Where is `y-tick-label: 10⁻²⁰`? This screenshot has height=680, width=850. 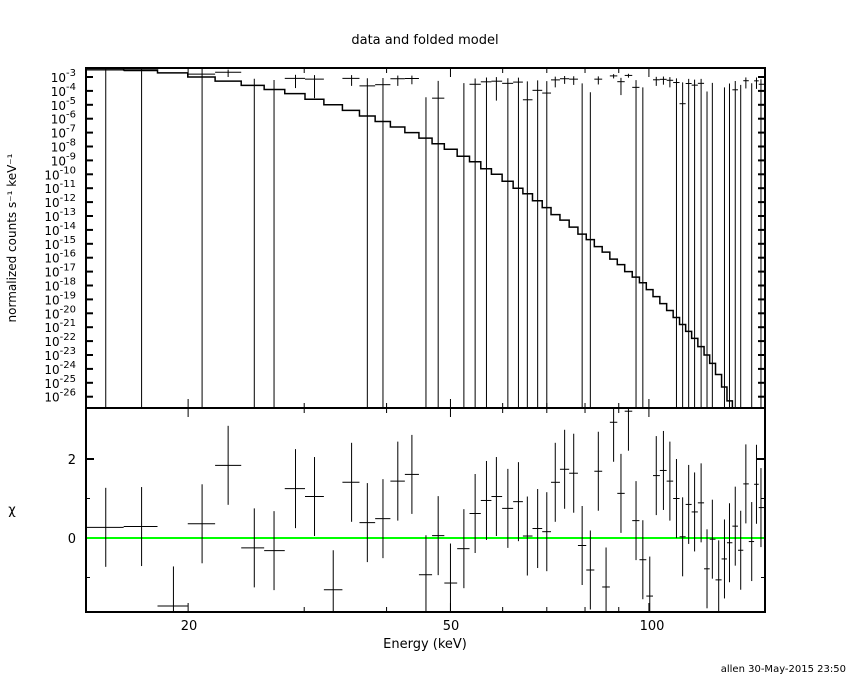
y-tick-label: 10⁻²⁰ is located at coordinates (60, 312).